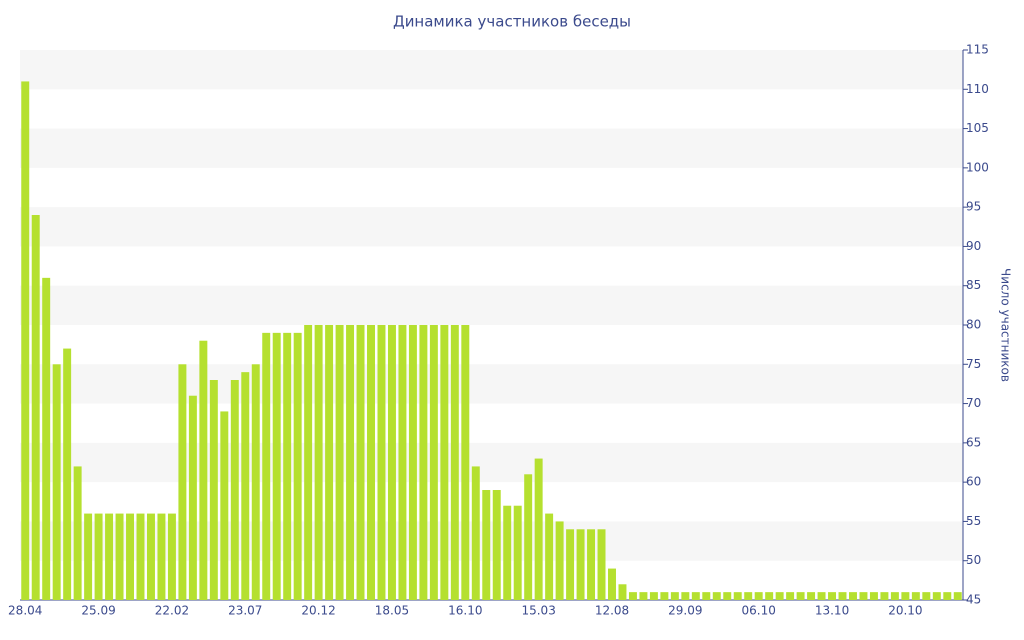 Image resolution: width=1024 pixels, height=640 pixels. What do you see at coordinates (977, 128) in the screenshot?
I see `y-tick-label: 105` at bounding box center [977, 128].